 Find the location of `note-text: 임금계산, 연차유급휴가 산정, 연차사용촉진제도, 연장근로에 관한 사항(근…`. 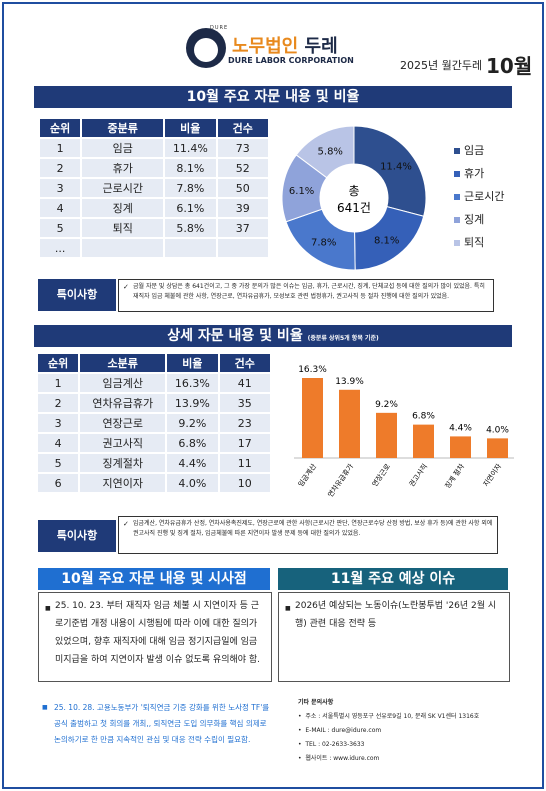

note-text: 임금계산, 연차유급휴가 산정, 연차사용촉진제도, 연장근로에 관한 사항(근… is located at coordinates (313, 528).